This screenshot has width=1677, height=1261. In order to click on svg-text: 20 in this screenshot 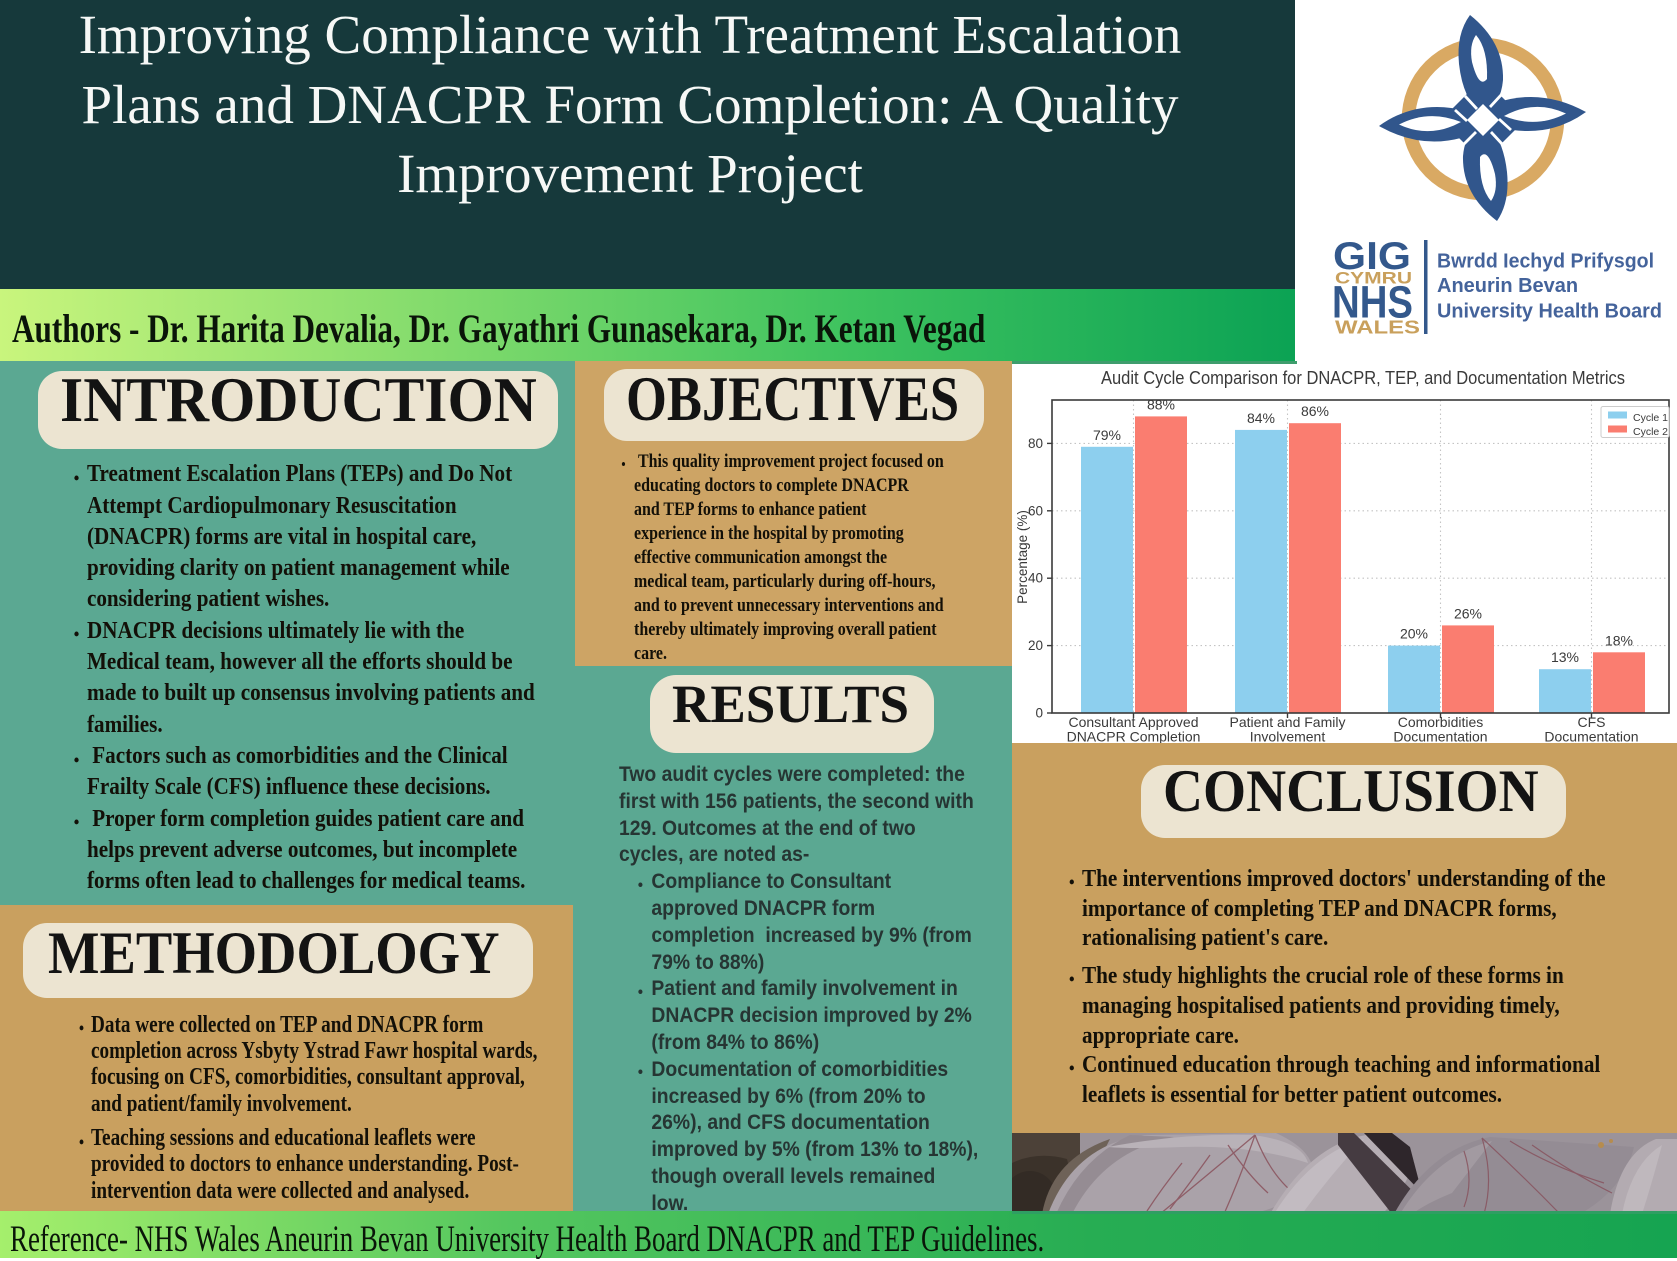, I will do `click(1035, 645)`.